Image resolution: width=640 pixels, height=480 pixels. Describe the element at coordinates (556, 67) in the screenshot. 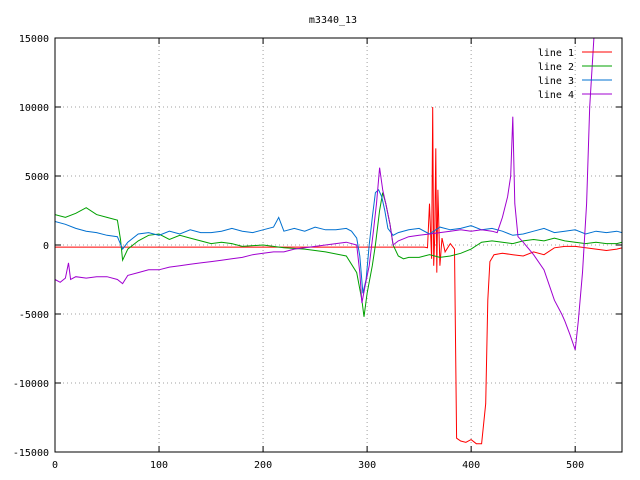

I see `legend-label-2: line 2` at that location.